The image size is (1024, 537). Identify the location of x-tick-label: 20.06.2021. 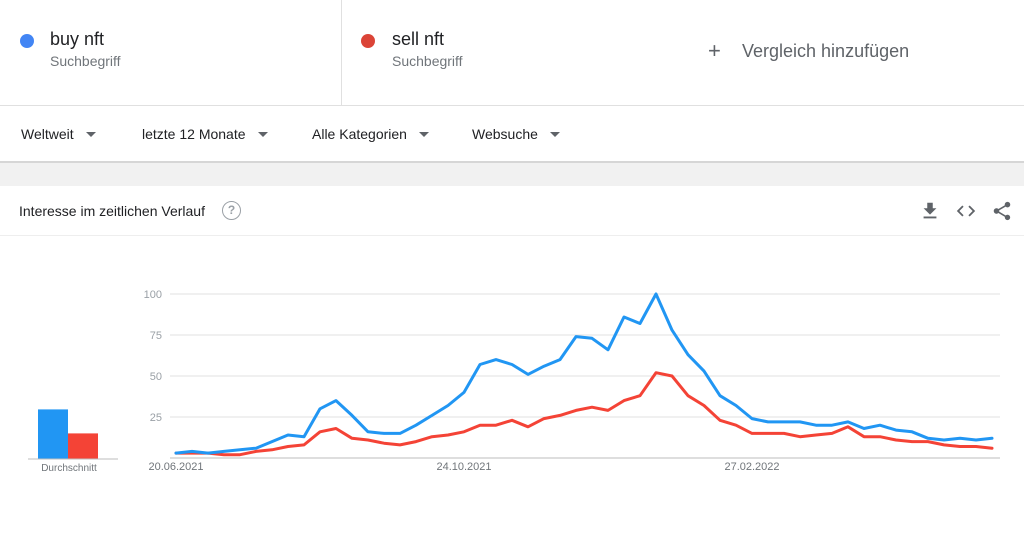
(175, 467).